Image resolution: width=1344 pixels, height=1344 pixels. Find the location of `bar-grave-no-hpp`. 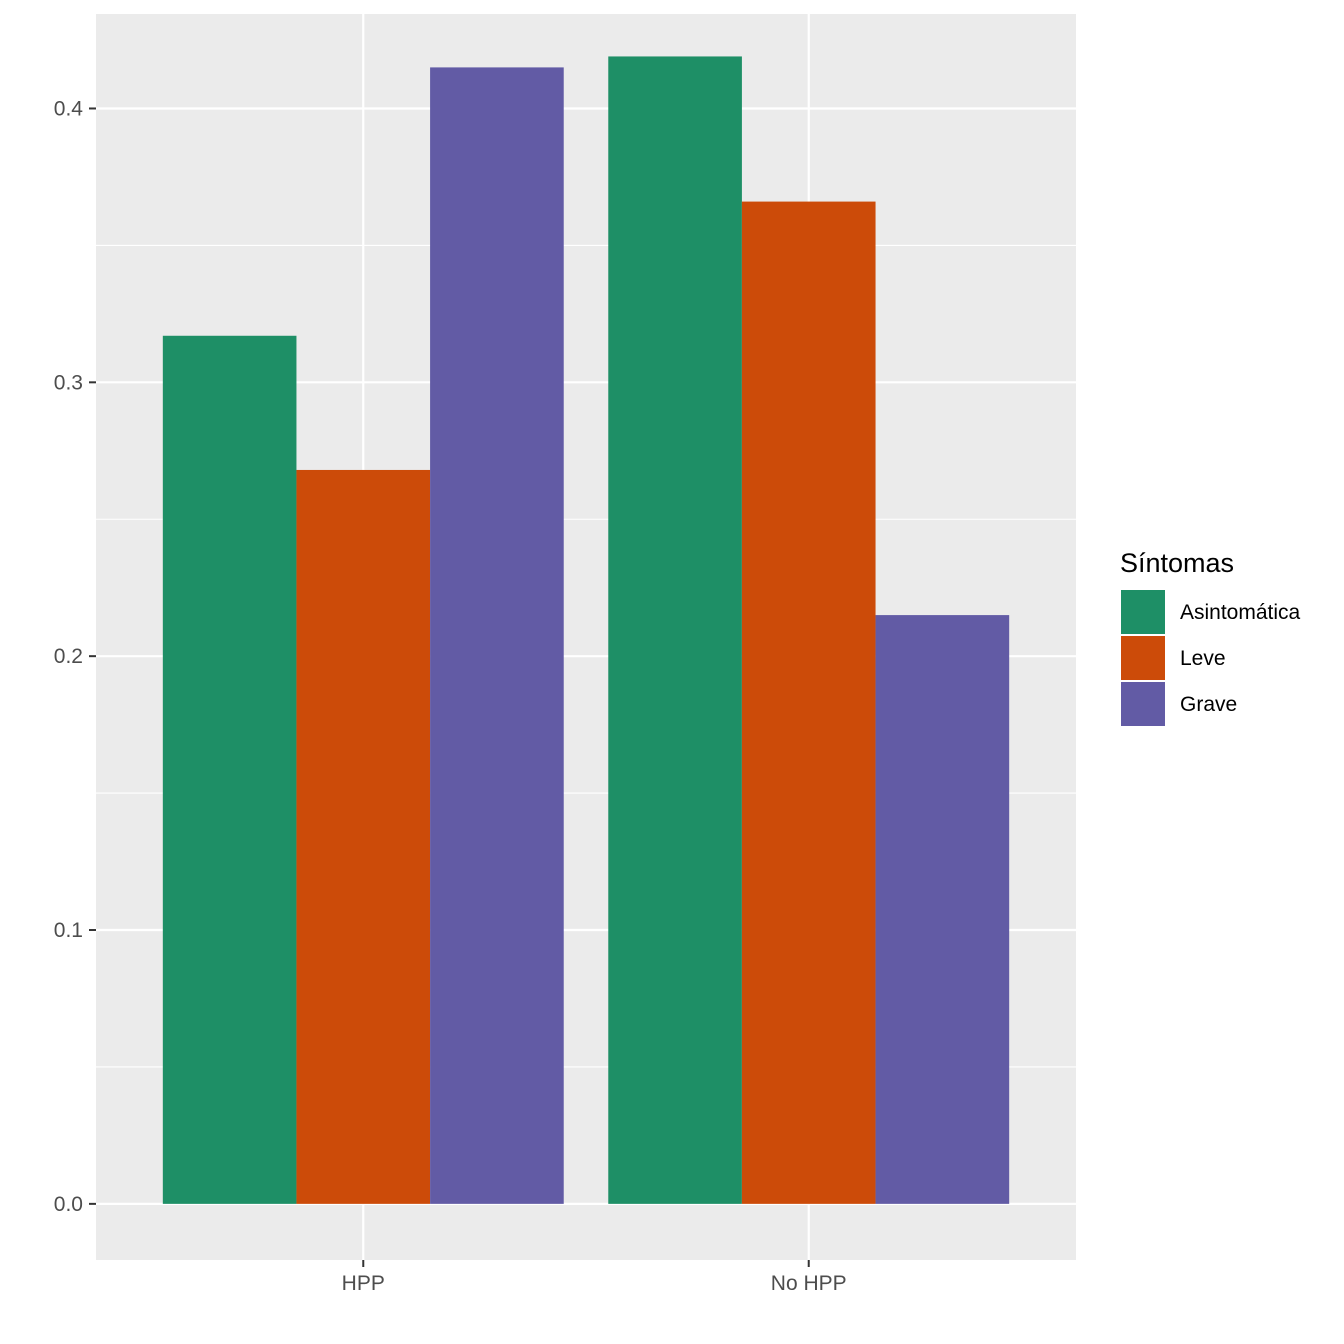

bar-grave-no-hpp is located at coordinates (942, 909).